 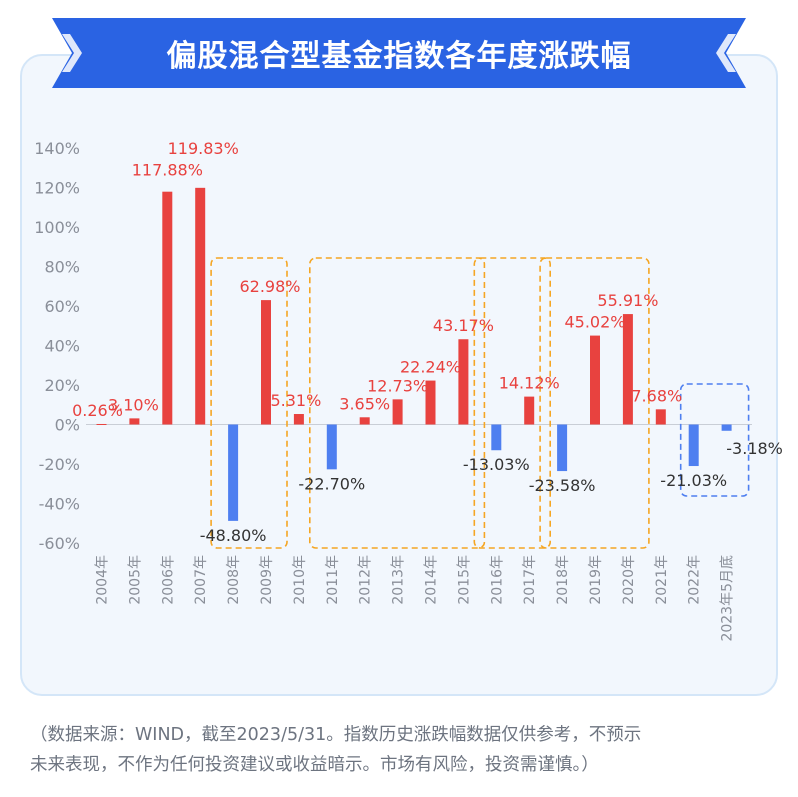 I want to click on x-tick-label: 2023年5月底, so click(x=728, y=598).